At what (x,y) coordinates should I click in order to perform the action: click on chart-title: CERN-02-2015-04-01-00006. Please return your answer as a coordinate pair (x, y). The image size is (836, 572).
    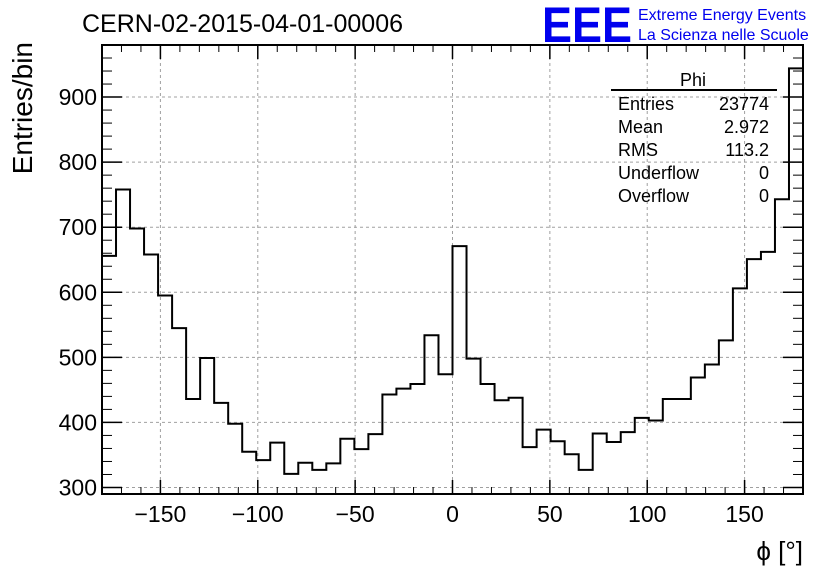
    Looking at the image, I should click on (242, 24).